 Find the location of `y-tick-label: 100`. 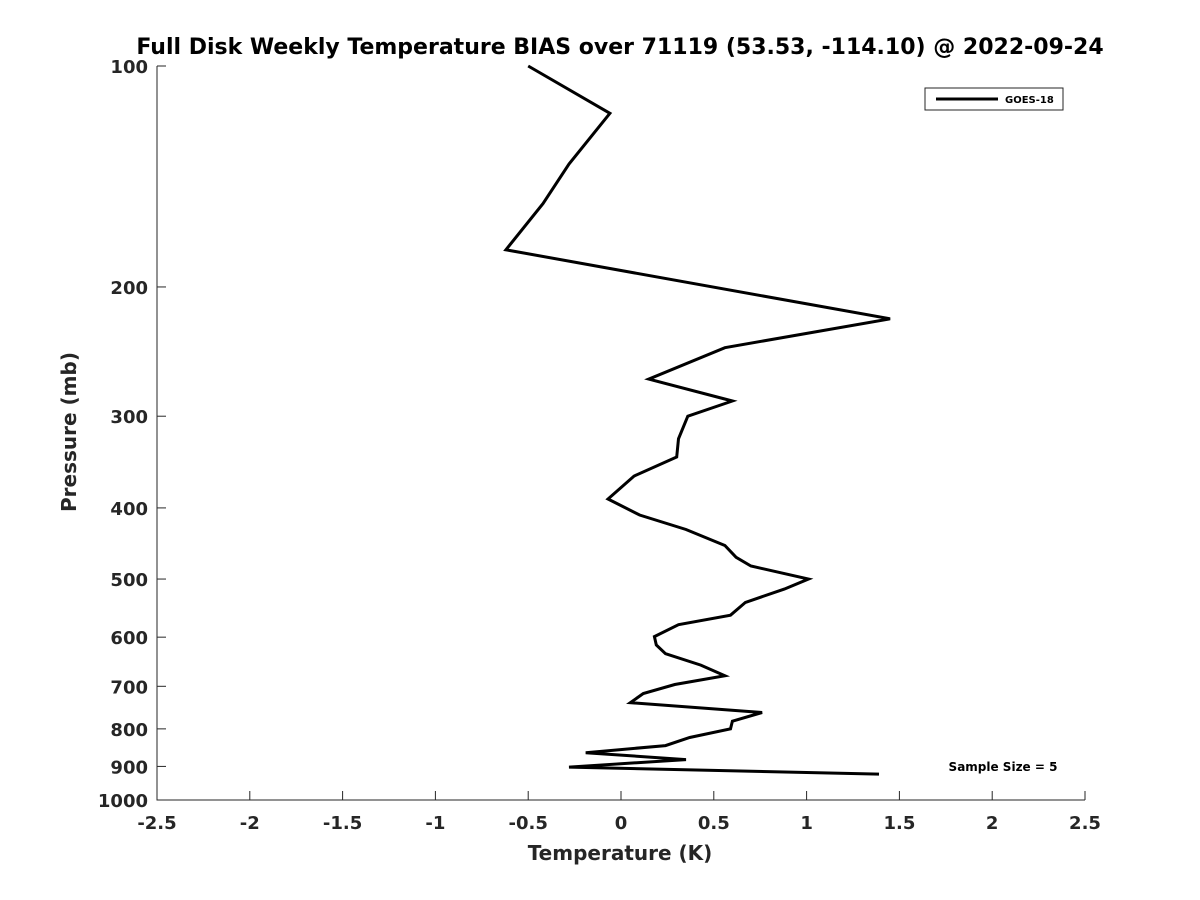

y-tick-label: 100 is located at coordinates (129, 67).